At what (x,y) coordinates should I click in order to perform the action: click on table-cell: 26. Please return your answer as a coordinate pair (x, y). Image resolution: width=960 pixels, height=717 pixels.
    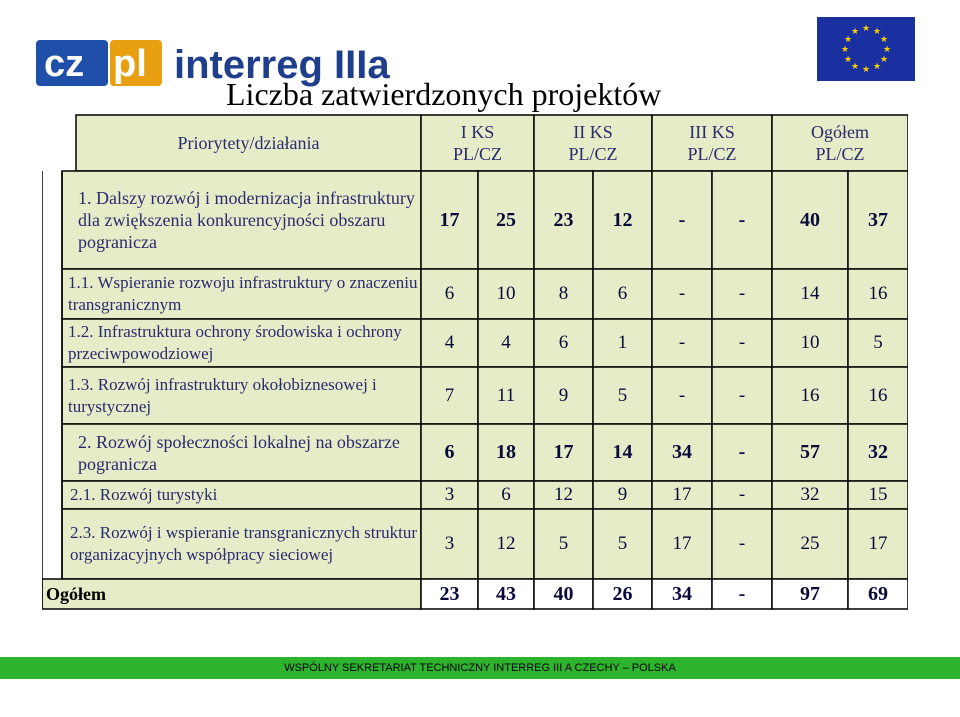
    Looking at the image, I should click on (622, 593).